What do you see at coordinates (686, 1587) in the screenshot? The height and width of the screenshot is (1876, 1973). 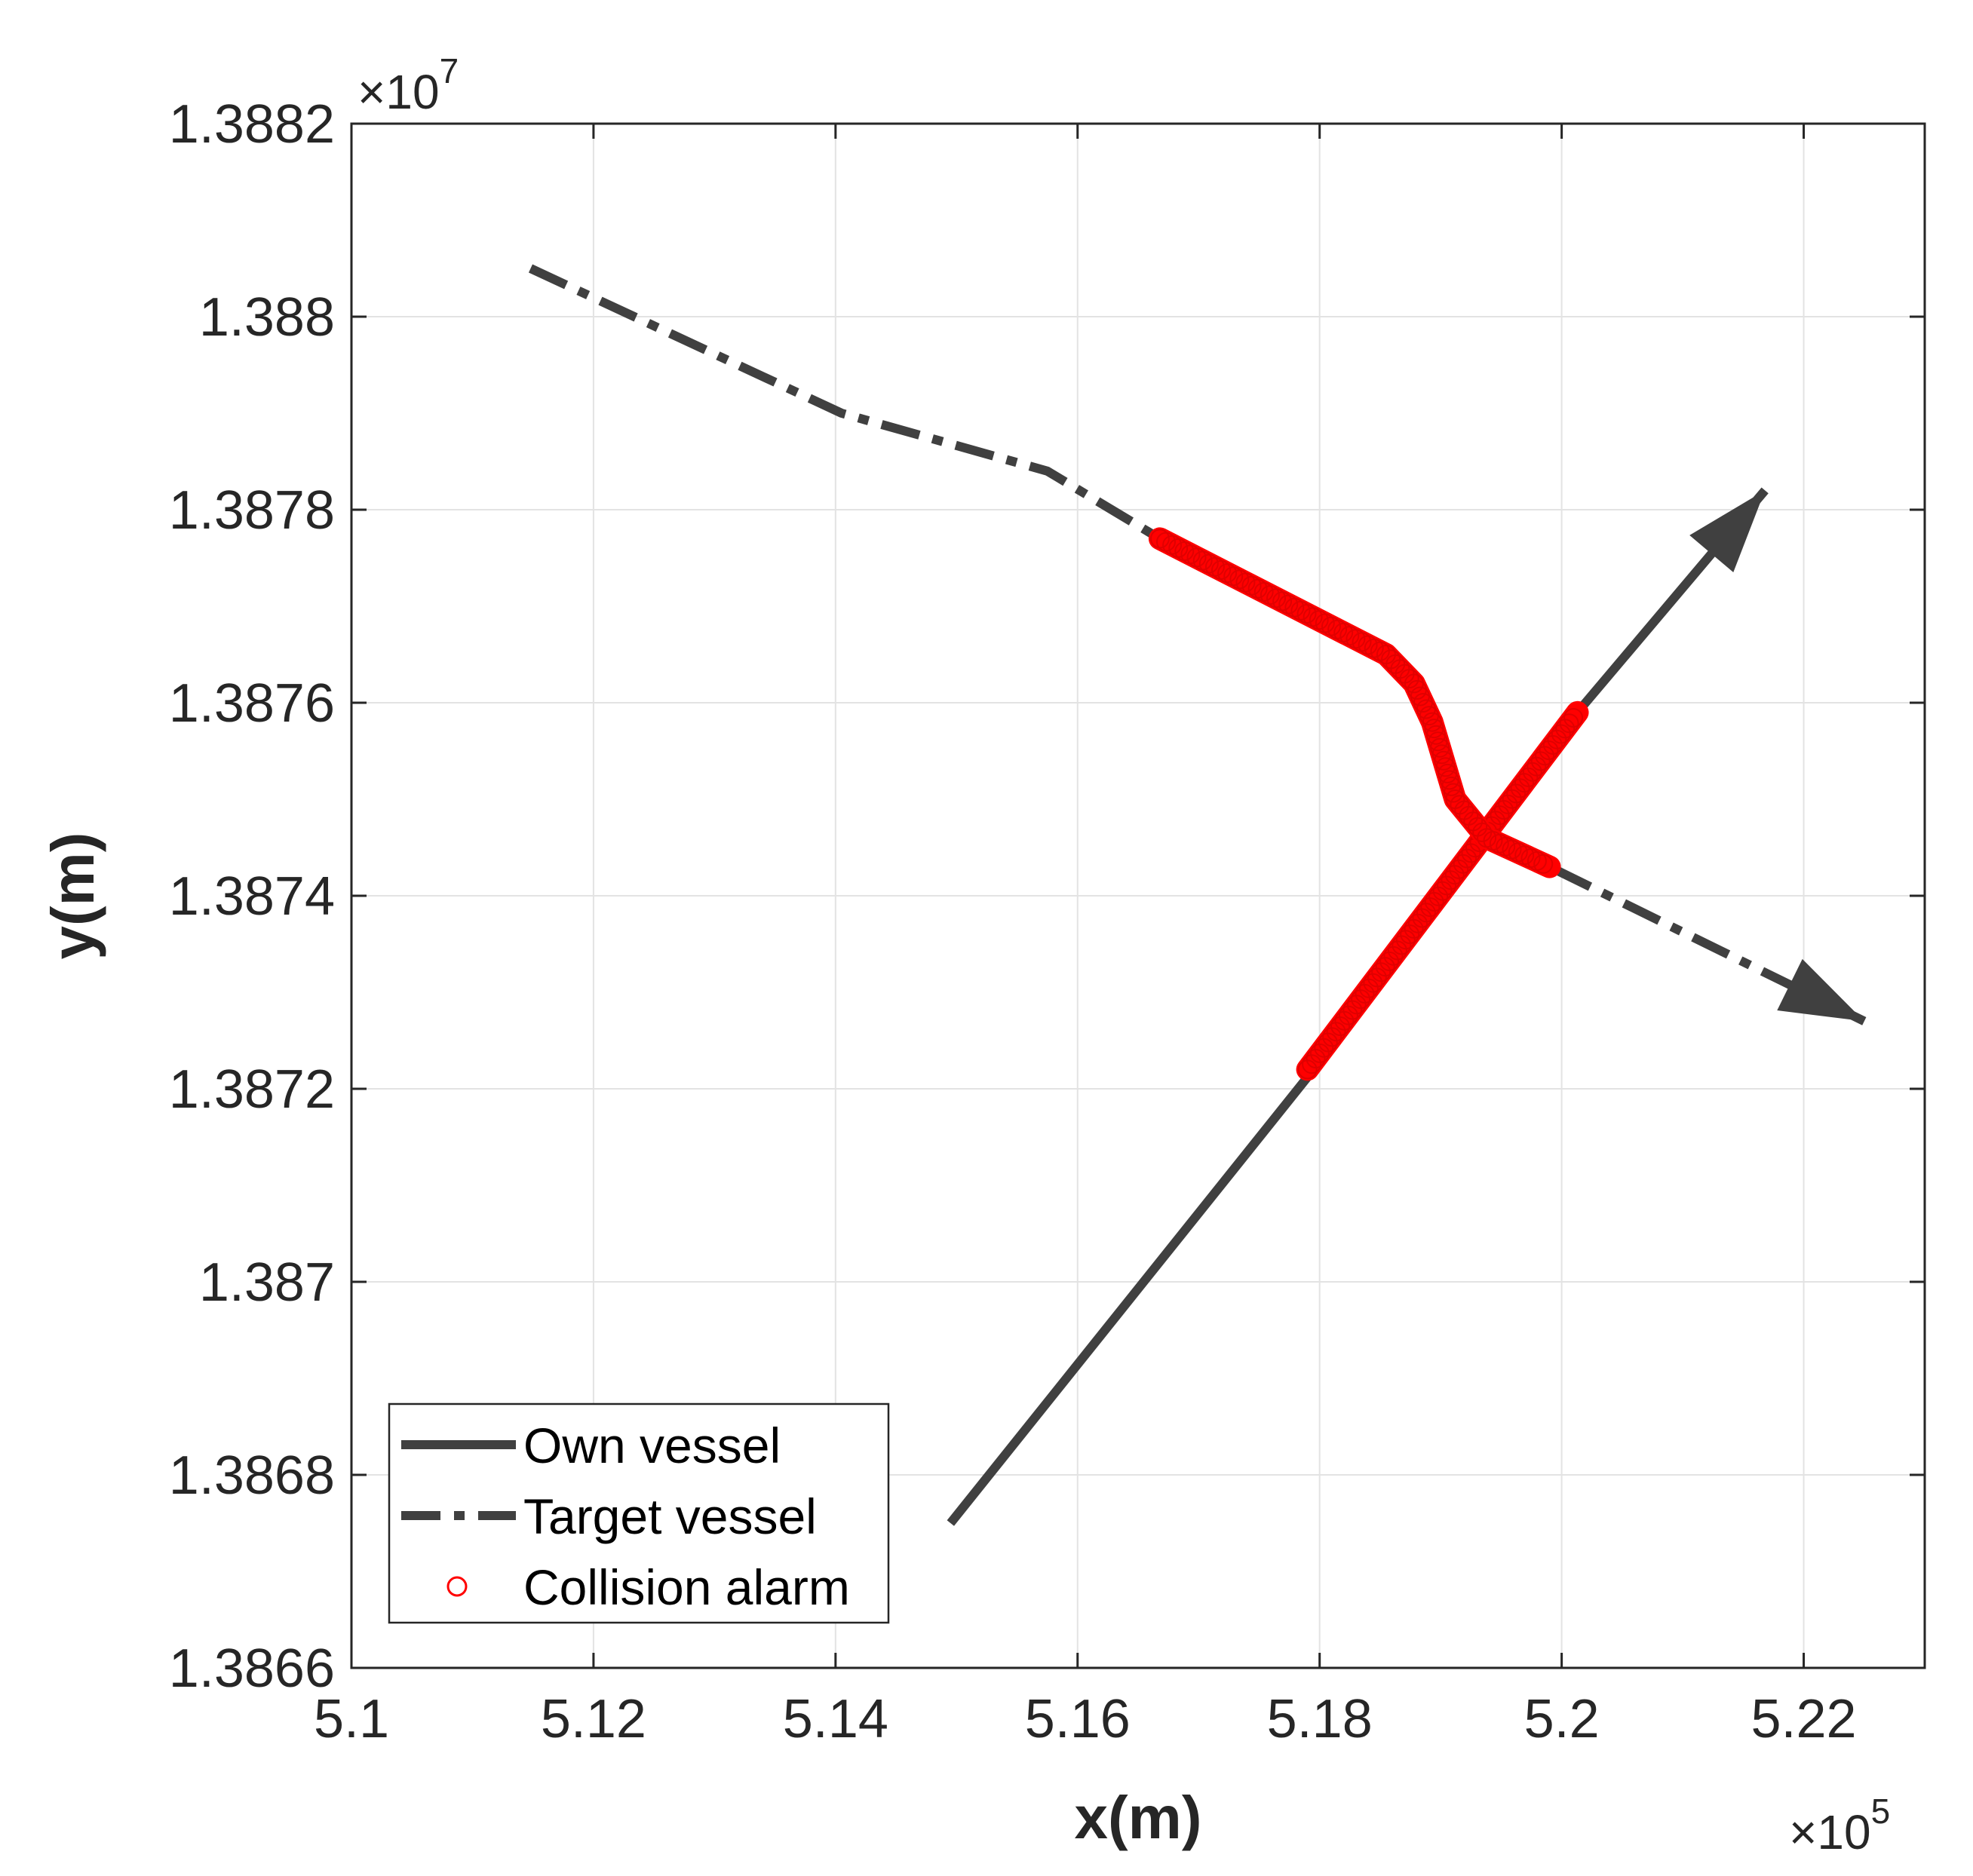 I see `legend-label-collision-alarm: Collision alarm` at bounding box center [686, 1587].